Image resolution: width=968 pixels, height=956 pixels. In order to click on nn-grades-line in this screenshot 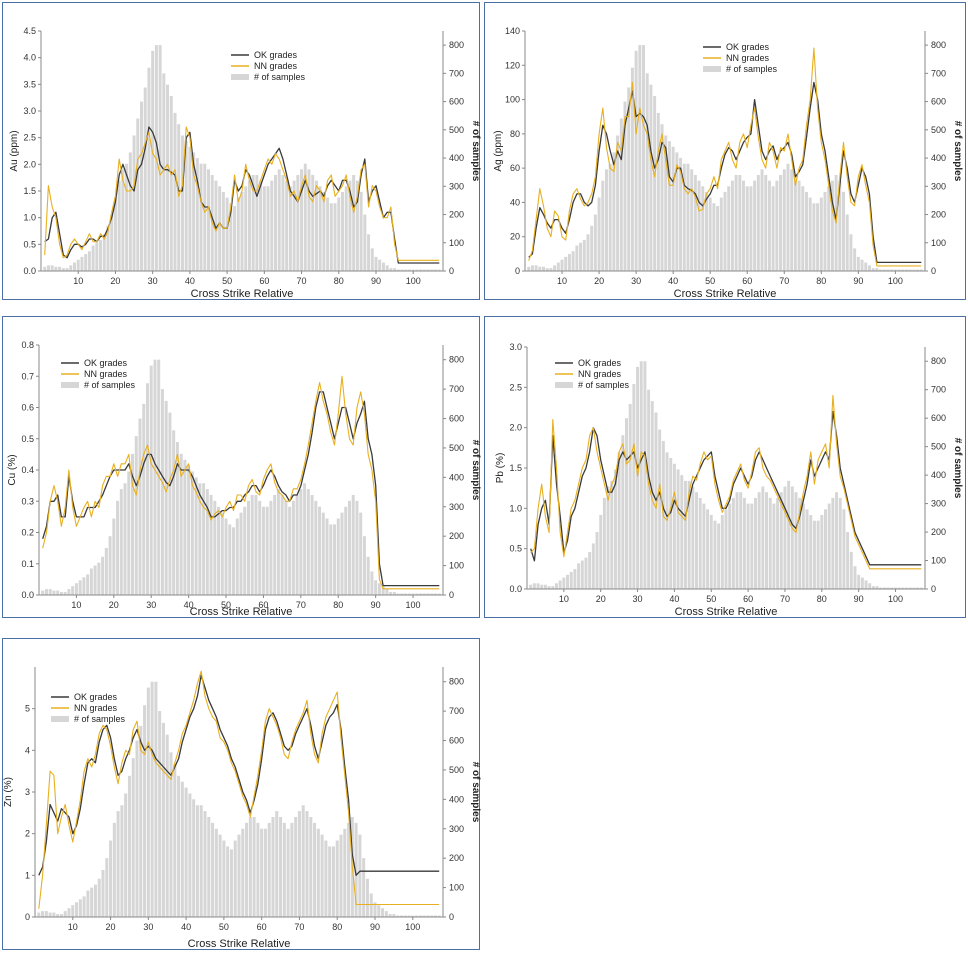, I will do `click(242, 193)`.